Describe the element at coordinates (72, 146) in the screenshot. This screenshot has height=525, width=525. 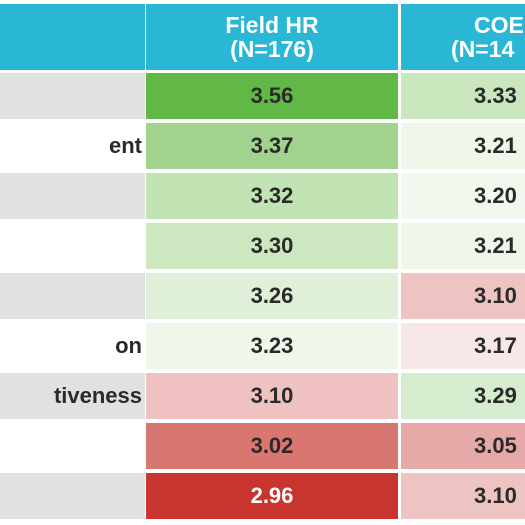
I see `row-label-cell: ent` at that location.